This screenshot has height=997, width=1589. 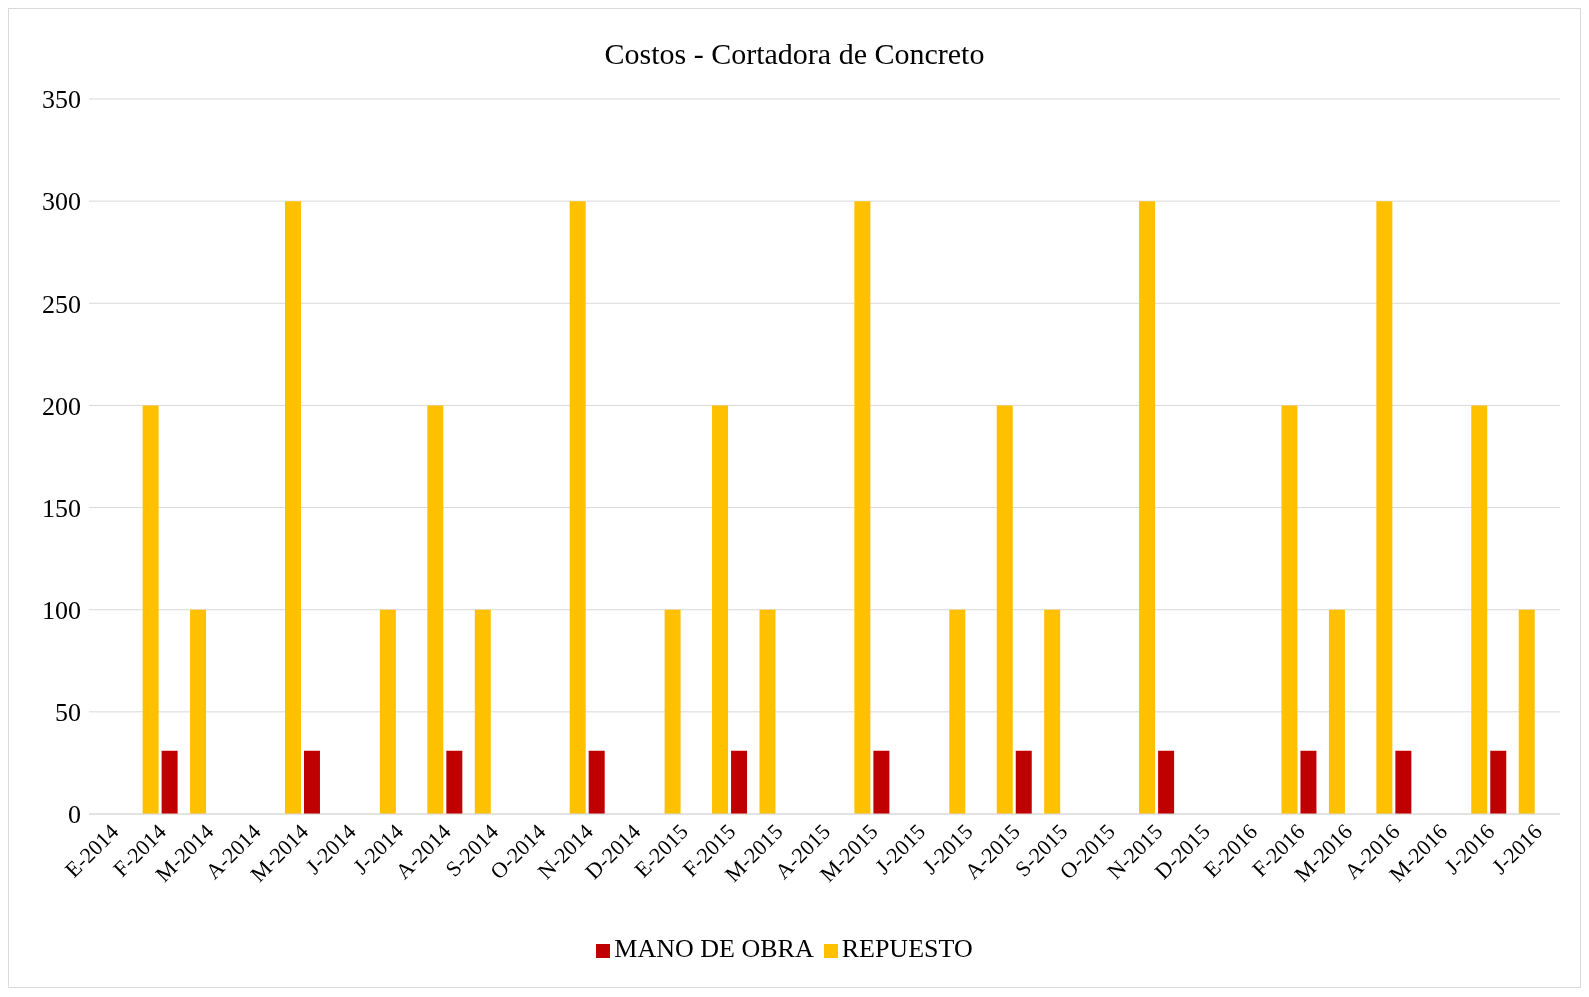 What do you see at coordinates (61, 304) in the screenshot?
I see `y-tick-label: 250` at bounding box center [61, 304].